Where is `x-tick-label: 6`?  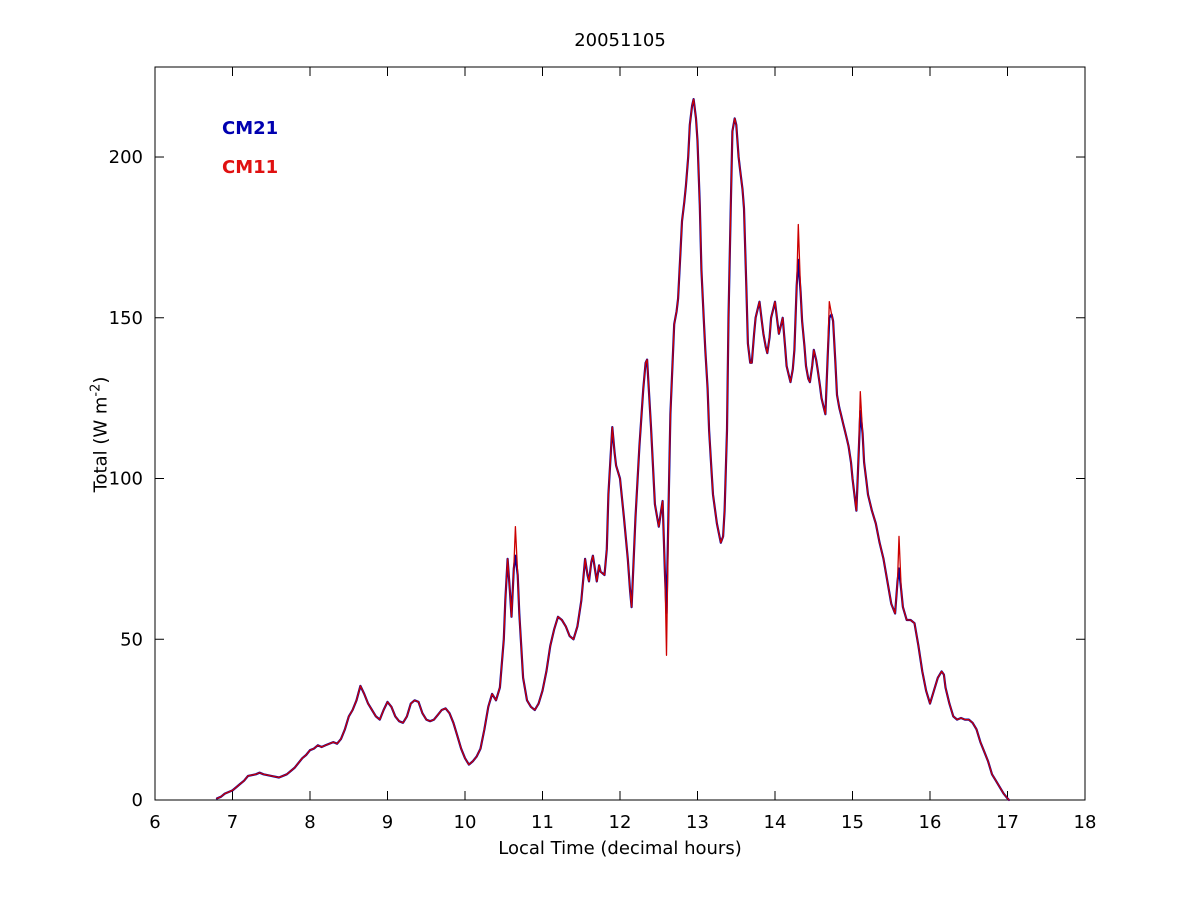
x-tick-label: 6 is located at coordinates (154, 822).